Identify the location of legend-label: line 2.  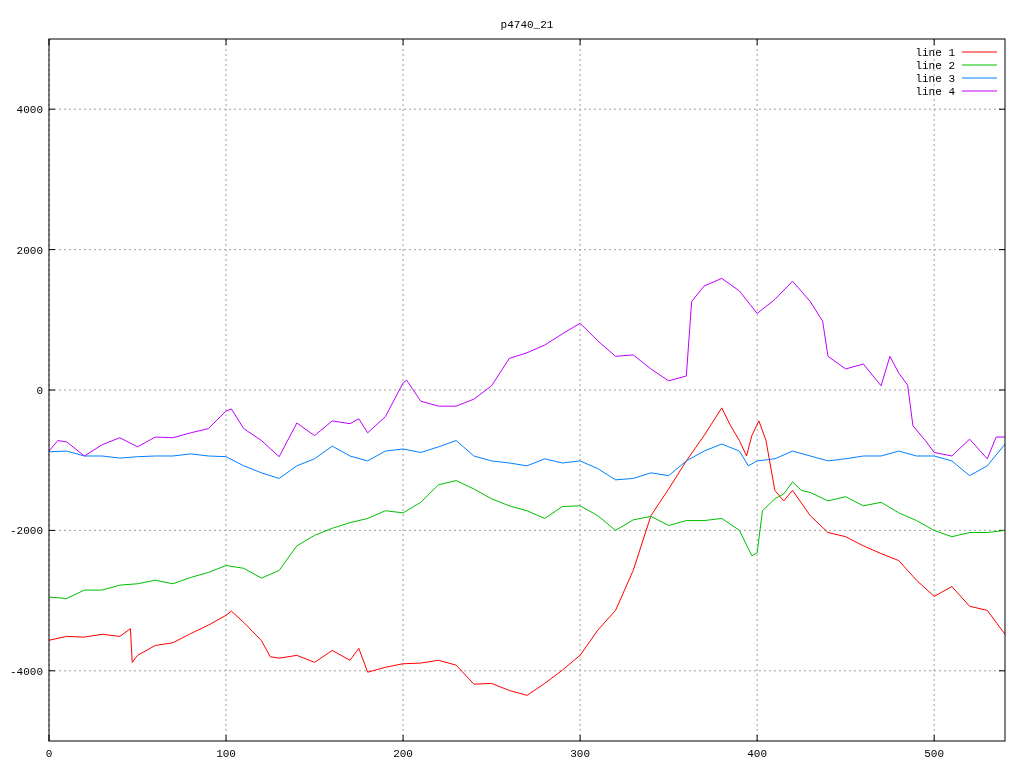
(935, 66).